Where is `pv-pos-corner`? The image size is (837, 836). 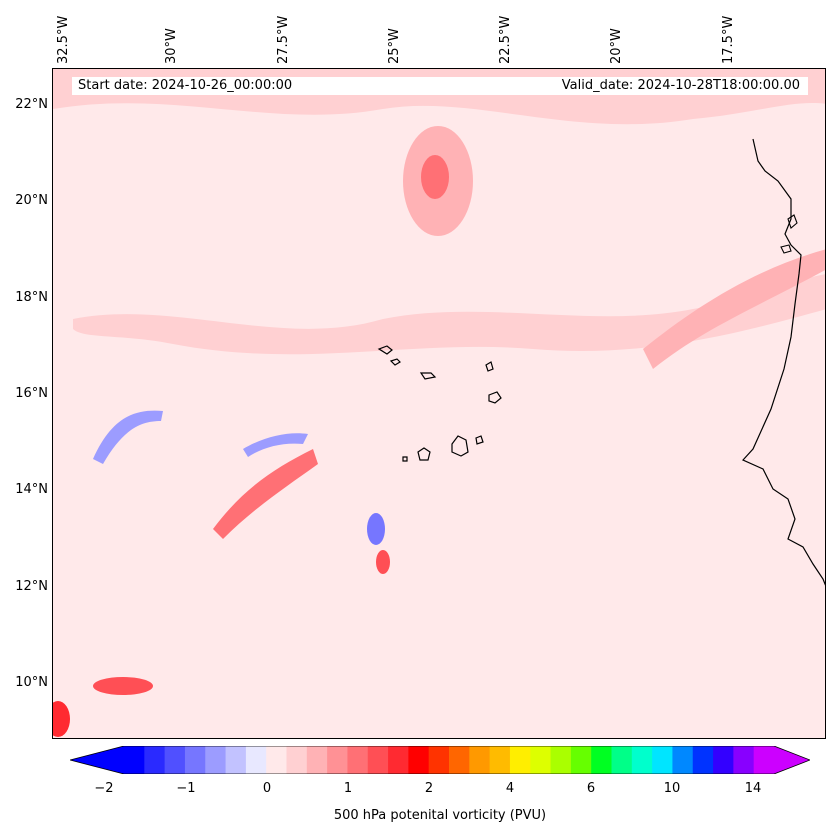
pv-pos-corner is located at coordinates (61, 719).